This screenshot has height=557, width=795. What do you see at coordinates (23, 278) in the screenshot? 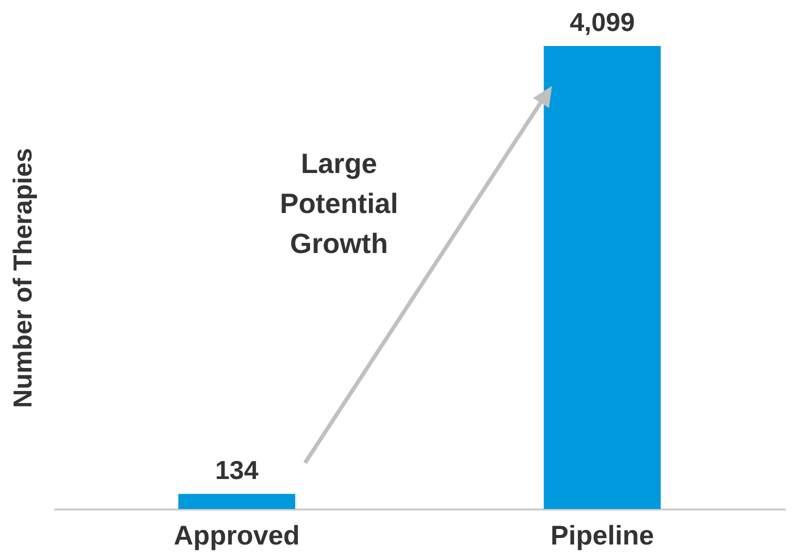
I see `y-axis-title: Number of Therapies` at bounding box center [23, 278].